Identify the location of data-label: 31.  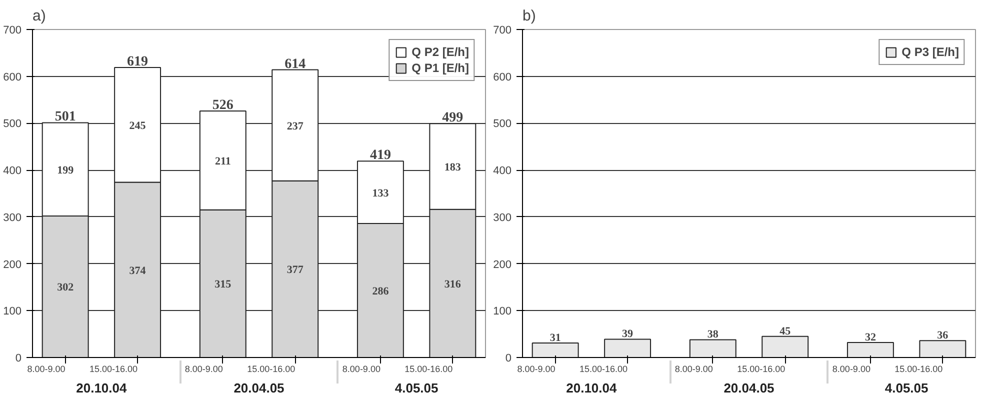
(555, 338).